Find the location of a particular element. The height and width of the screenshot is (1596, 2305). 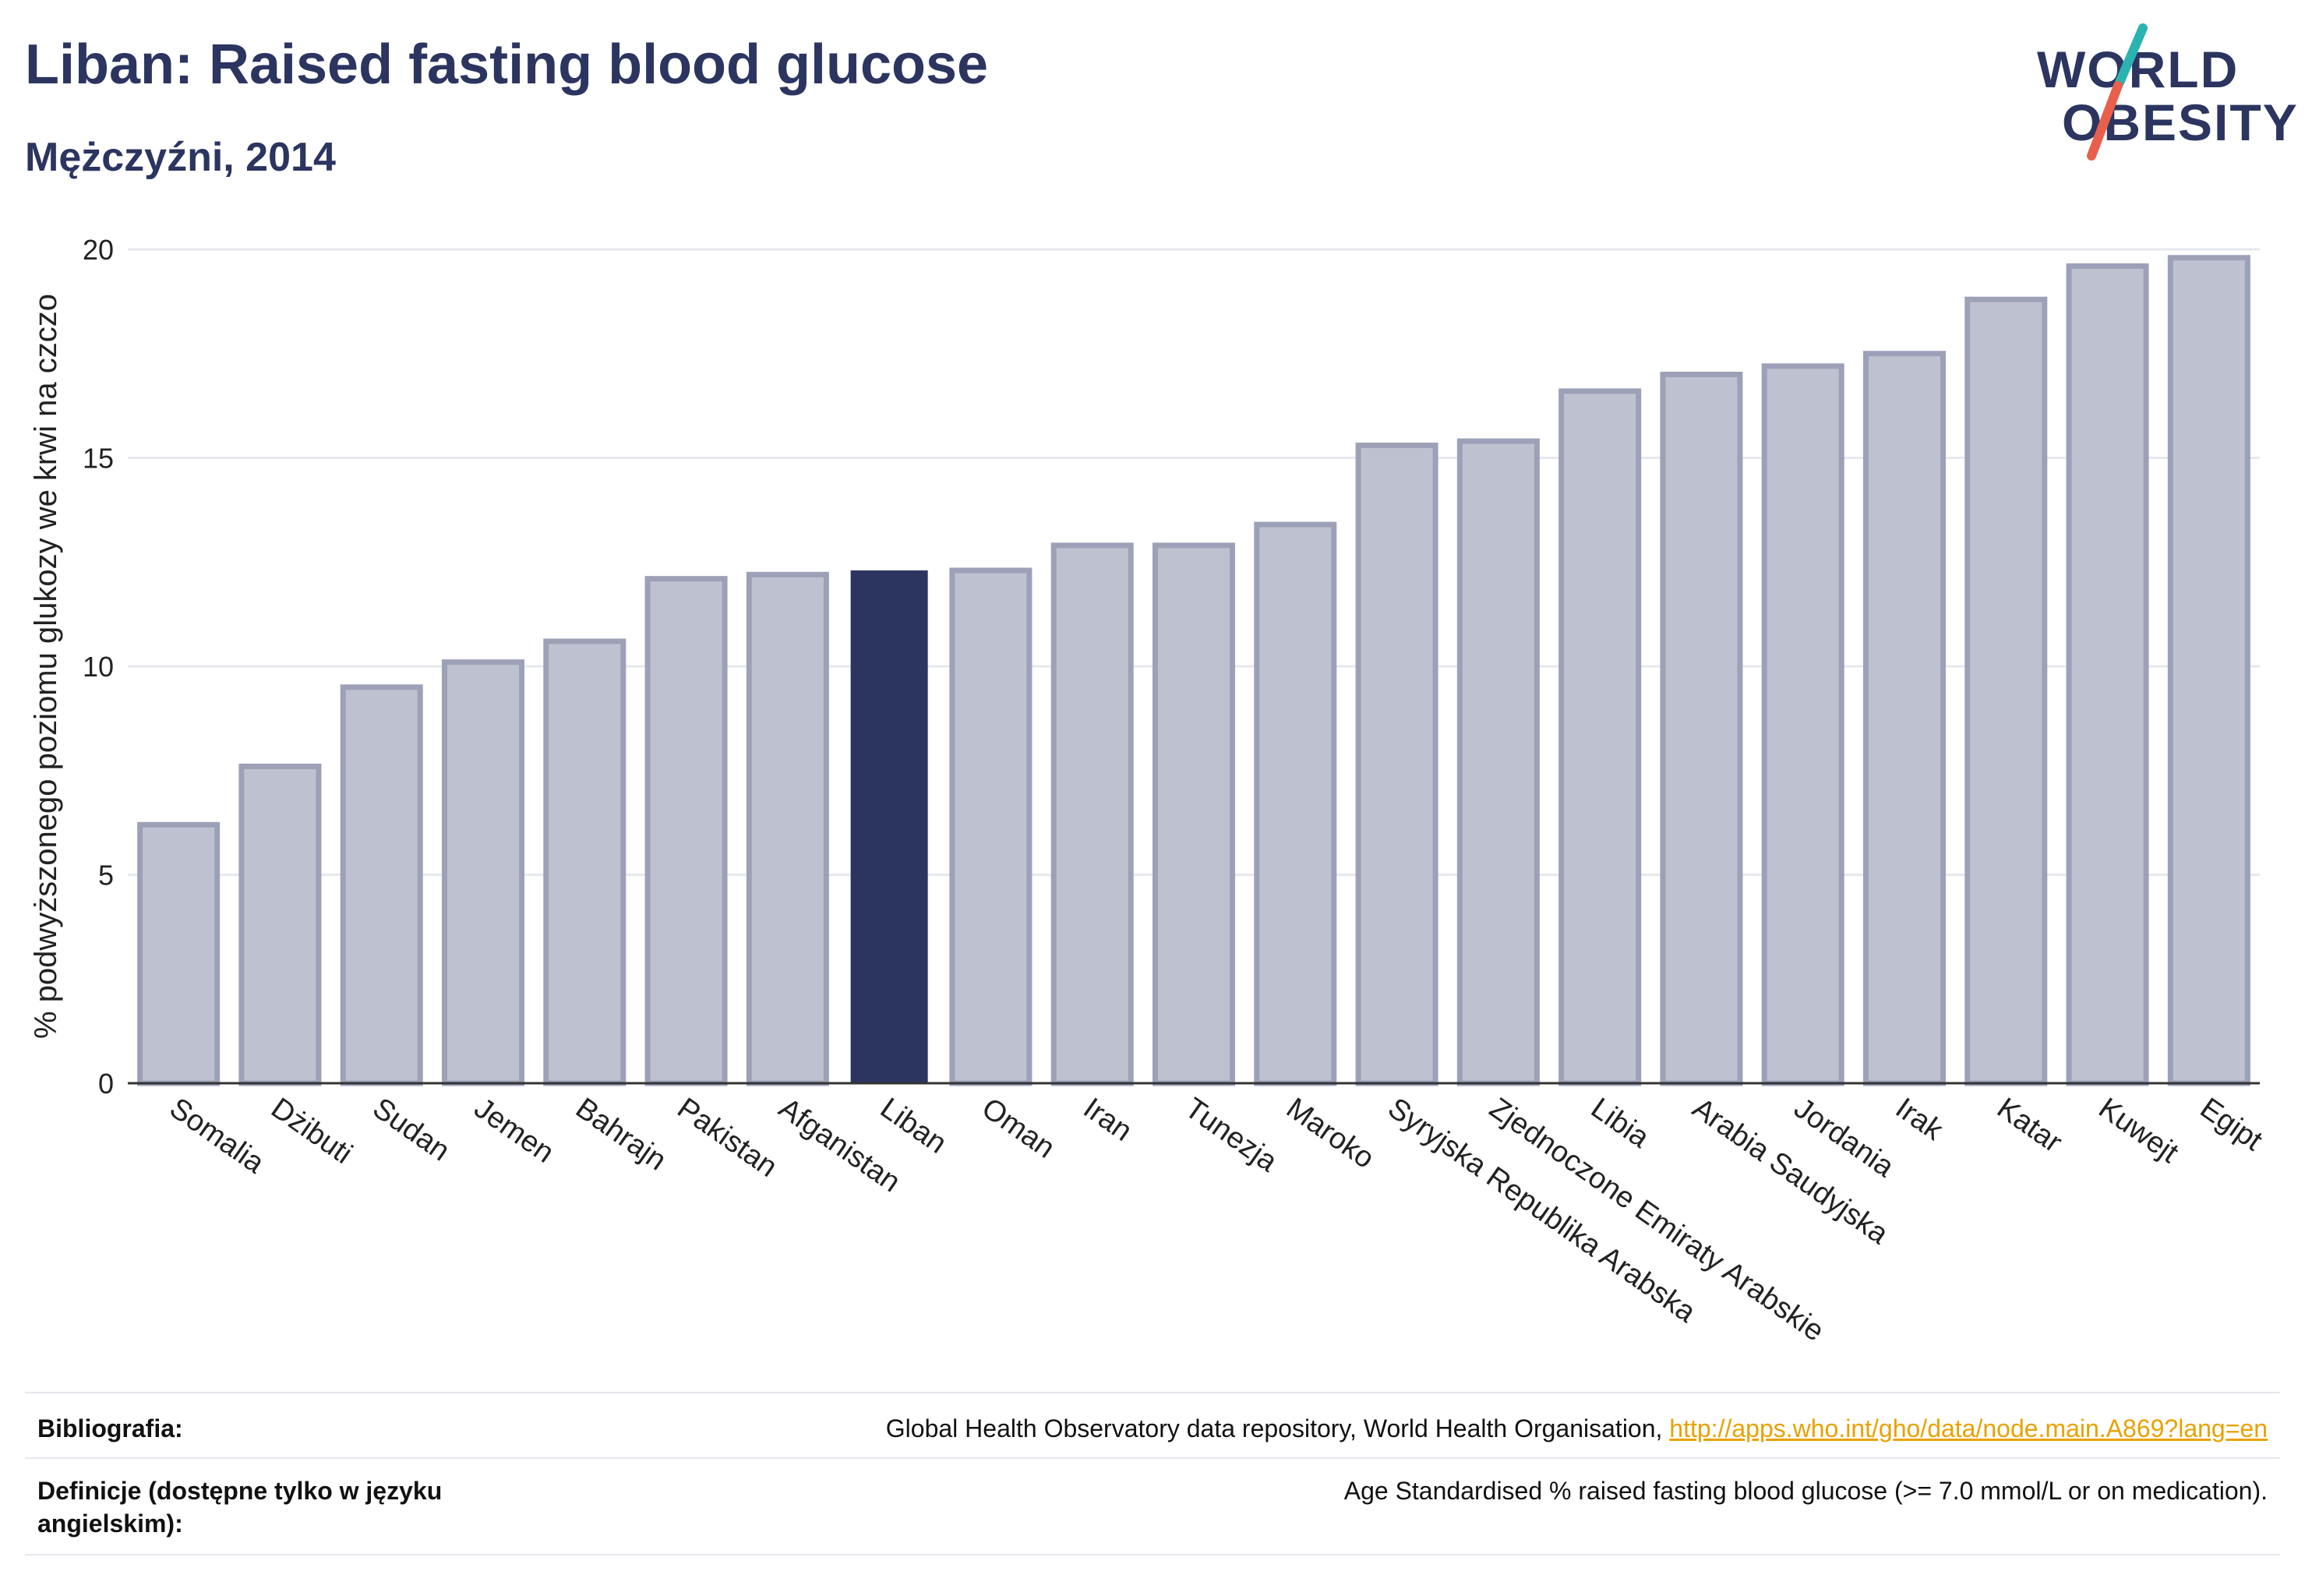

y-tick-label: 10 is located at coordinates (98, 667).